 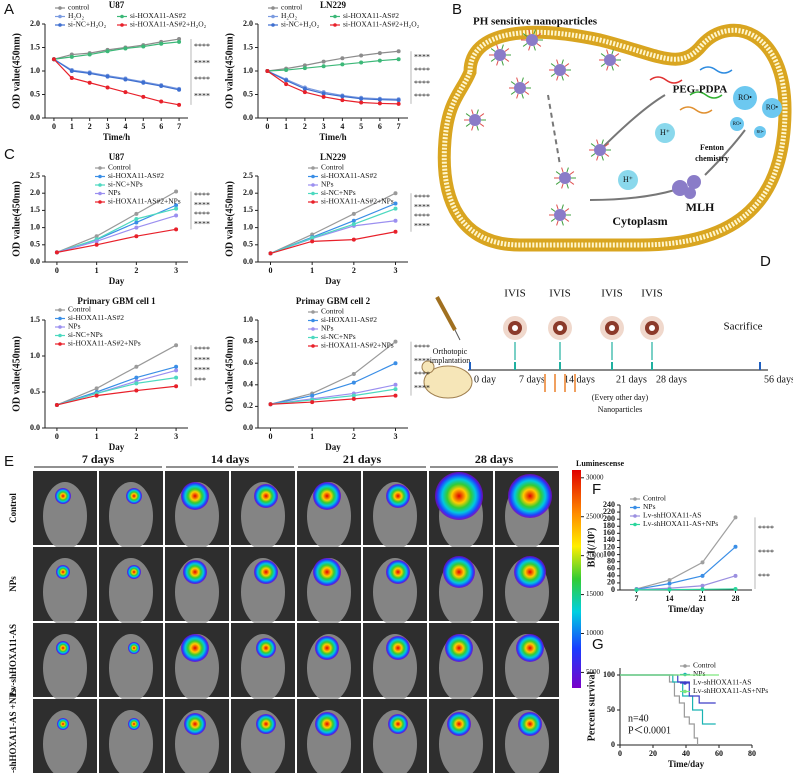 I want to click on x-axis-label: Day, so click(x=117, y=281).